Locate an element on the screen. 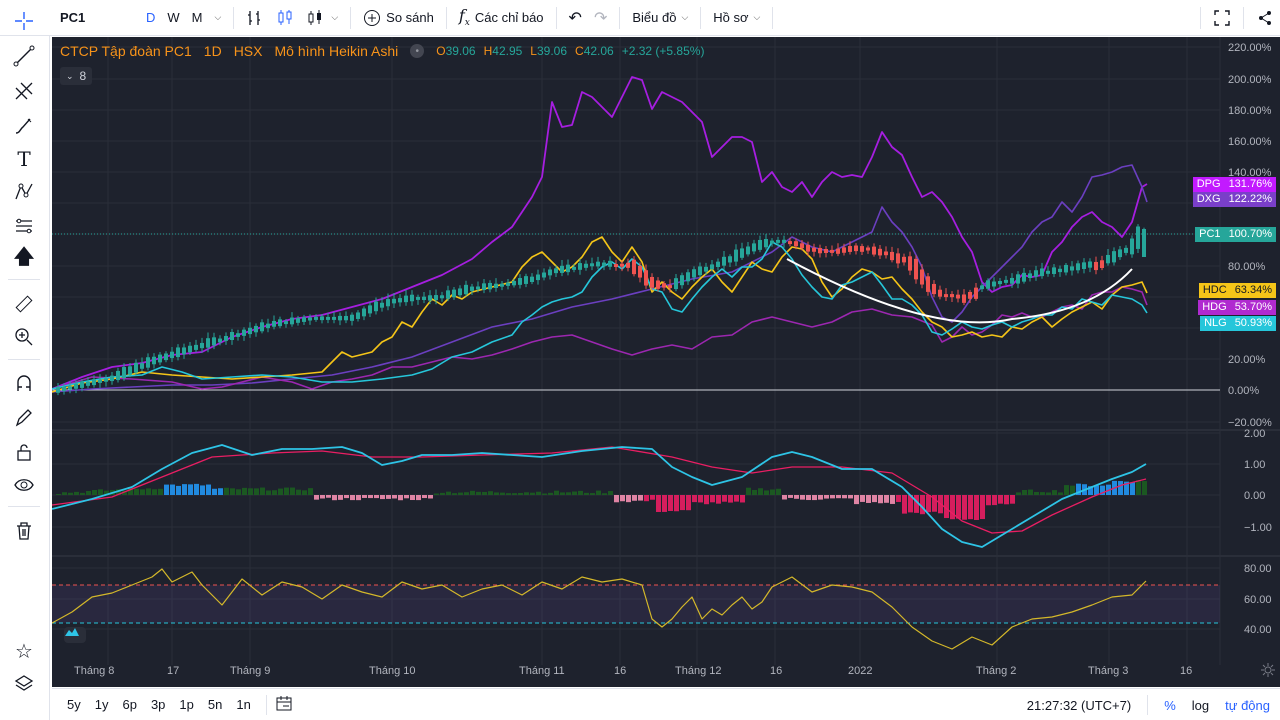 The width and height of the screenshot is (1280, 720). text-tool: T is located at coordinates (24, 159).